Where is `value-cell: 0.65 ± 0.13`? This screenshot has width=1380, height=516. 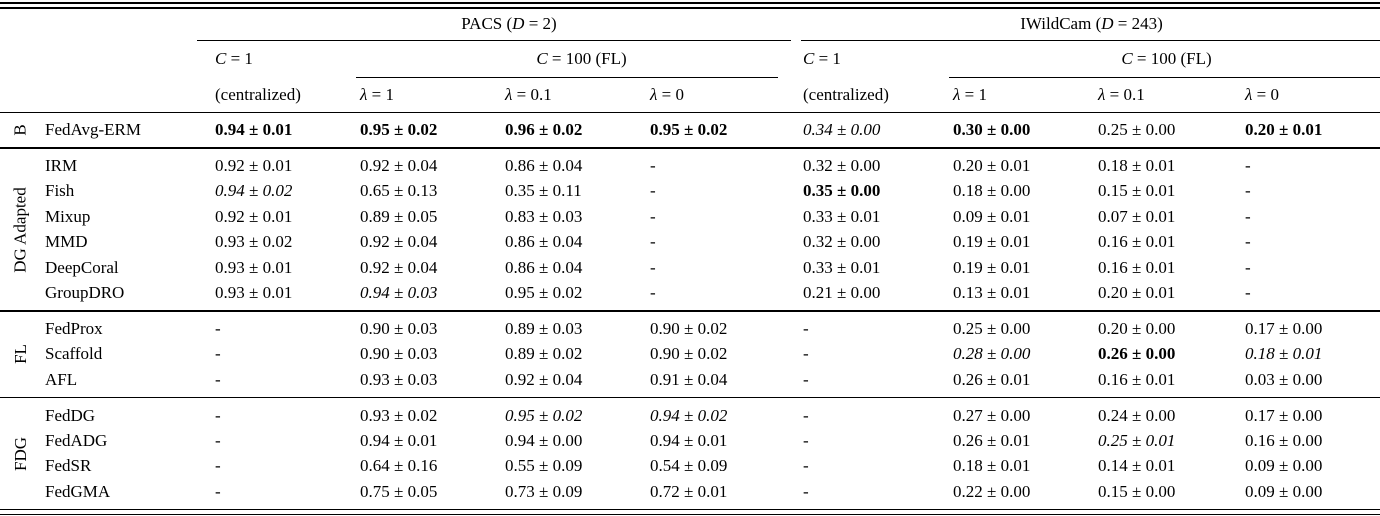
value-cell: 0.65 ± 0.13 is located at coordinates (399, 191).